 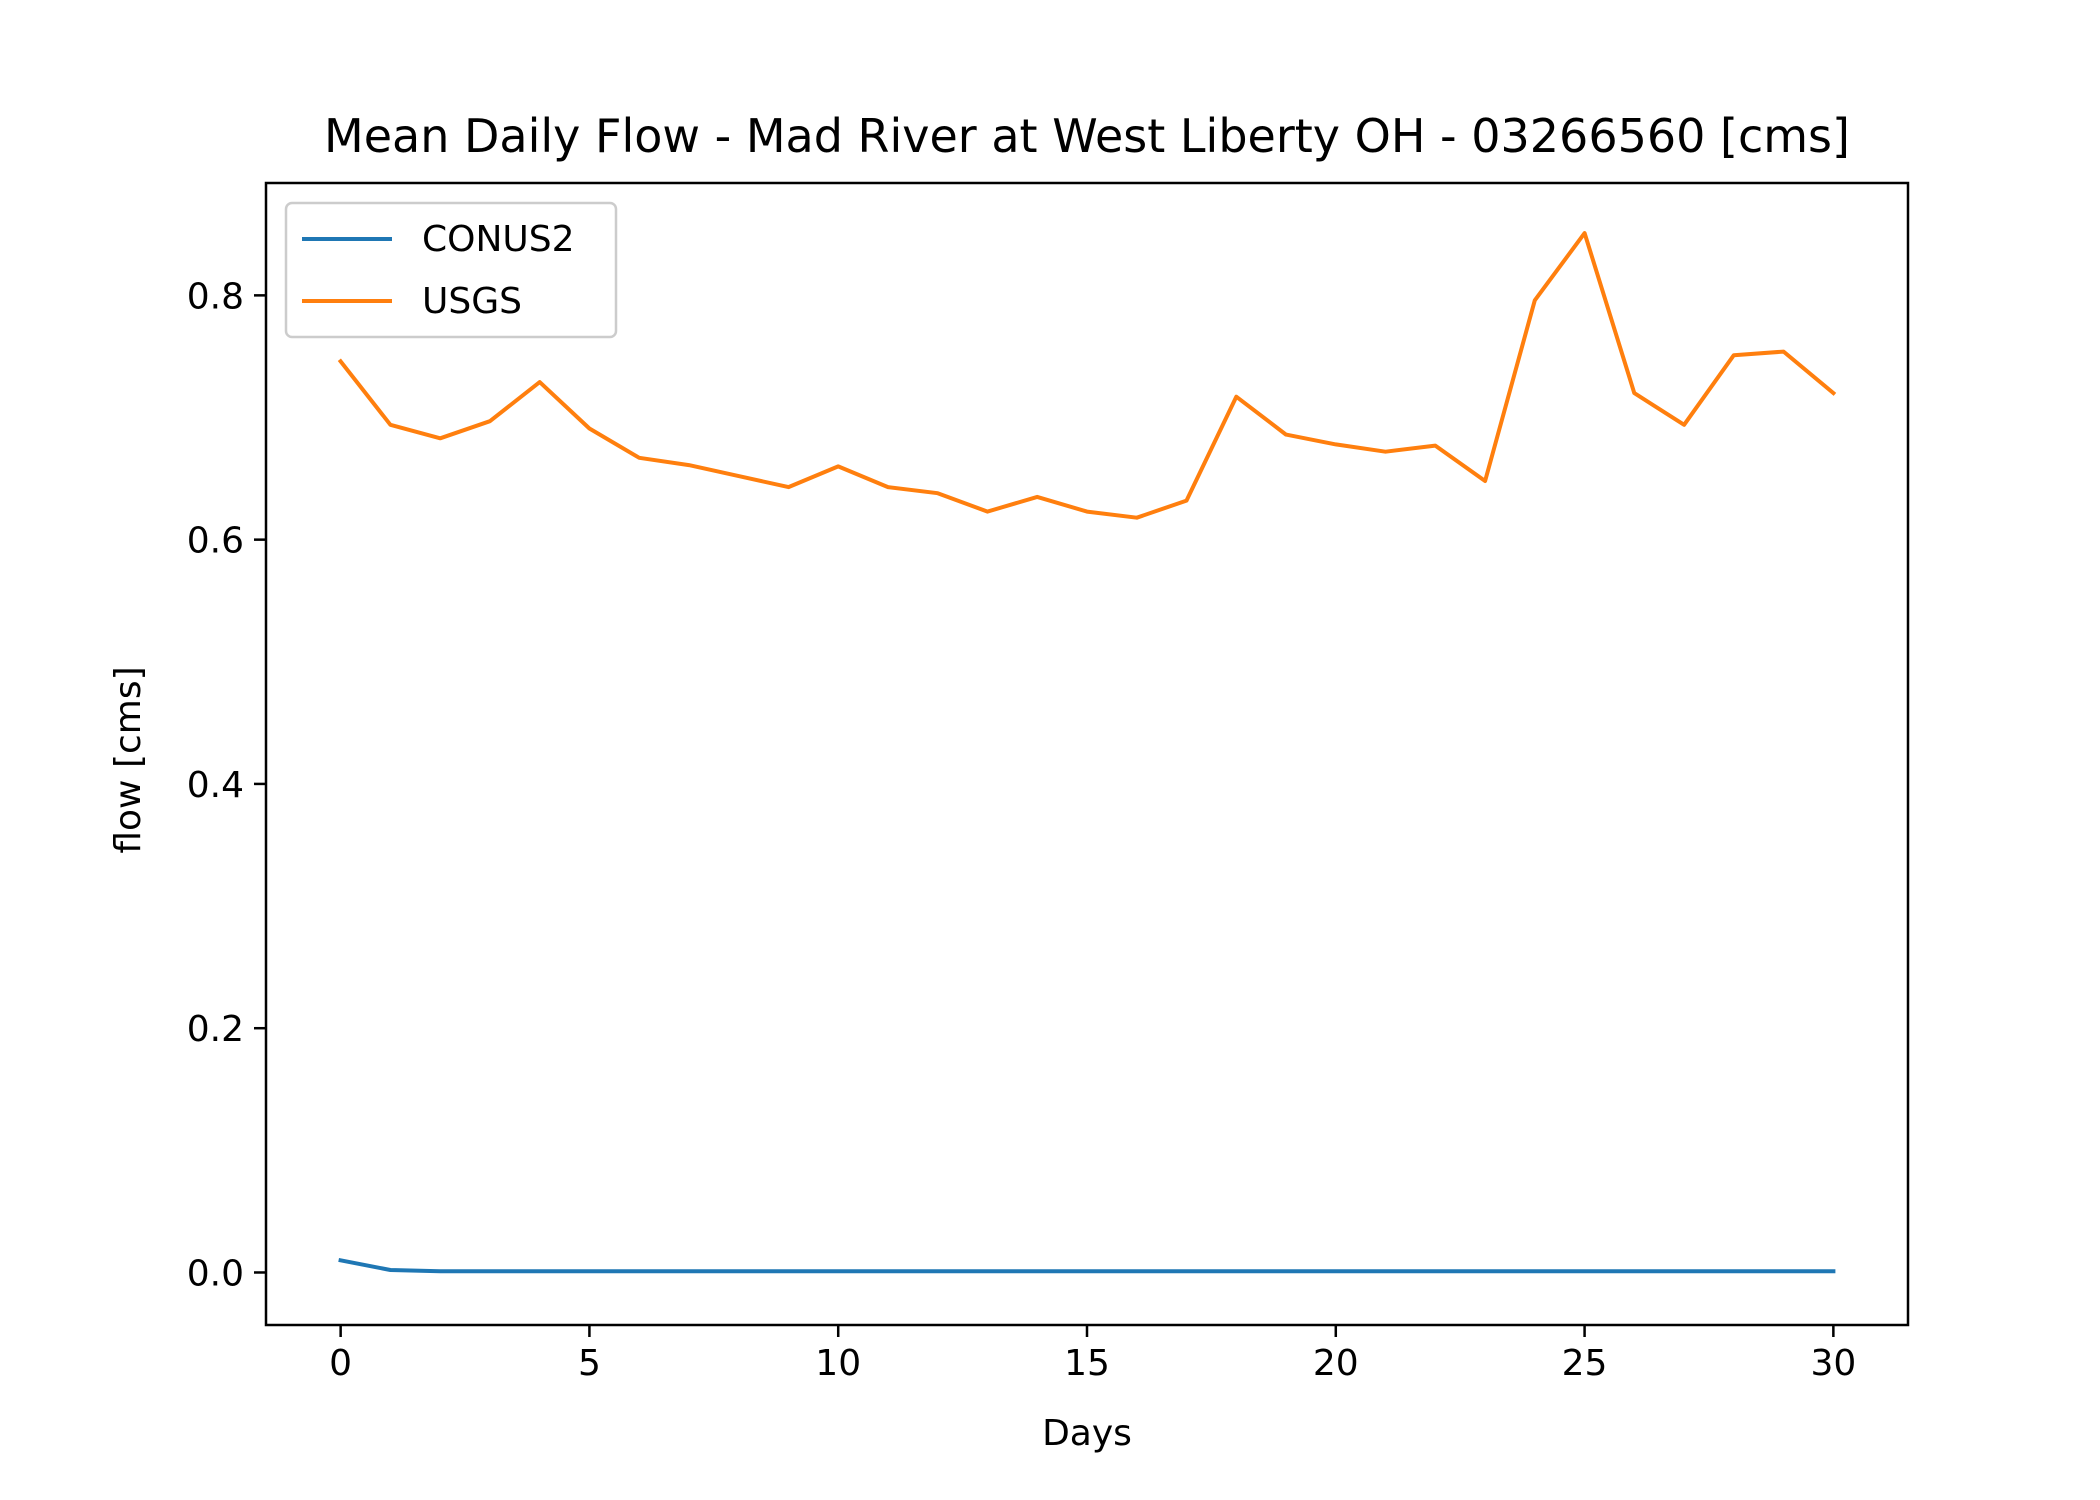 What do you see at coordinates (498, 239) in the screenshot?
I see `legend-label-conus2: CONUS2` at bounding box center [498, 239].